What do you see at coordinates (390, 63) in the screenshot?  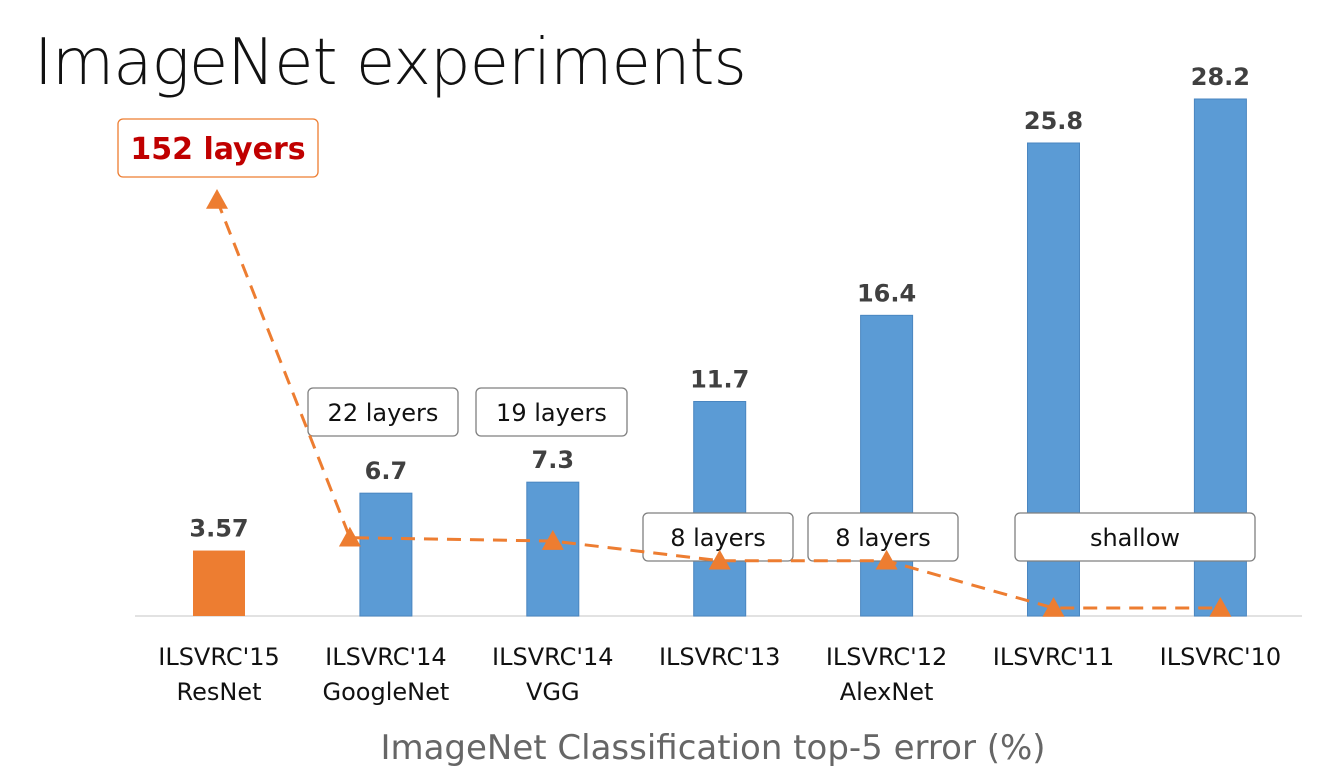 I see `slide-title: ImageNet experiments` at bounding box center [390, 63].